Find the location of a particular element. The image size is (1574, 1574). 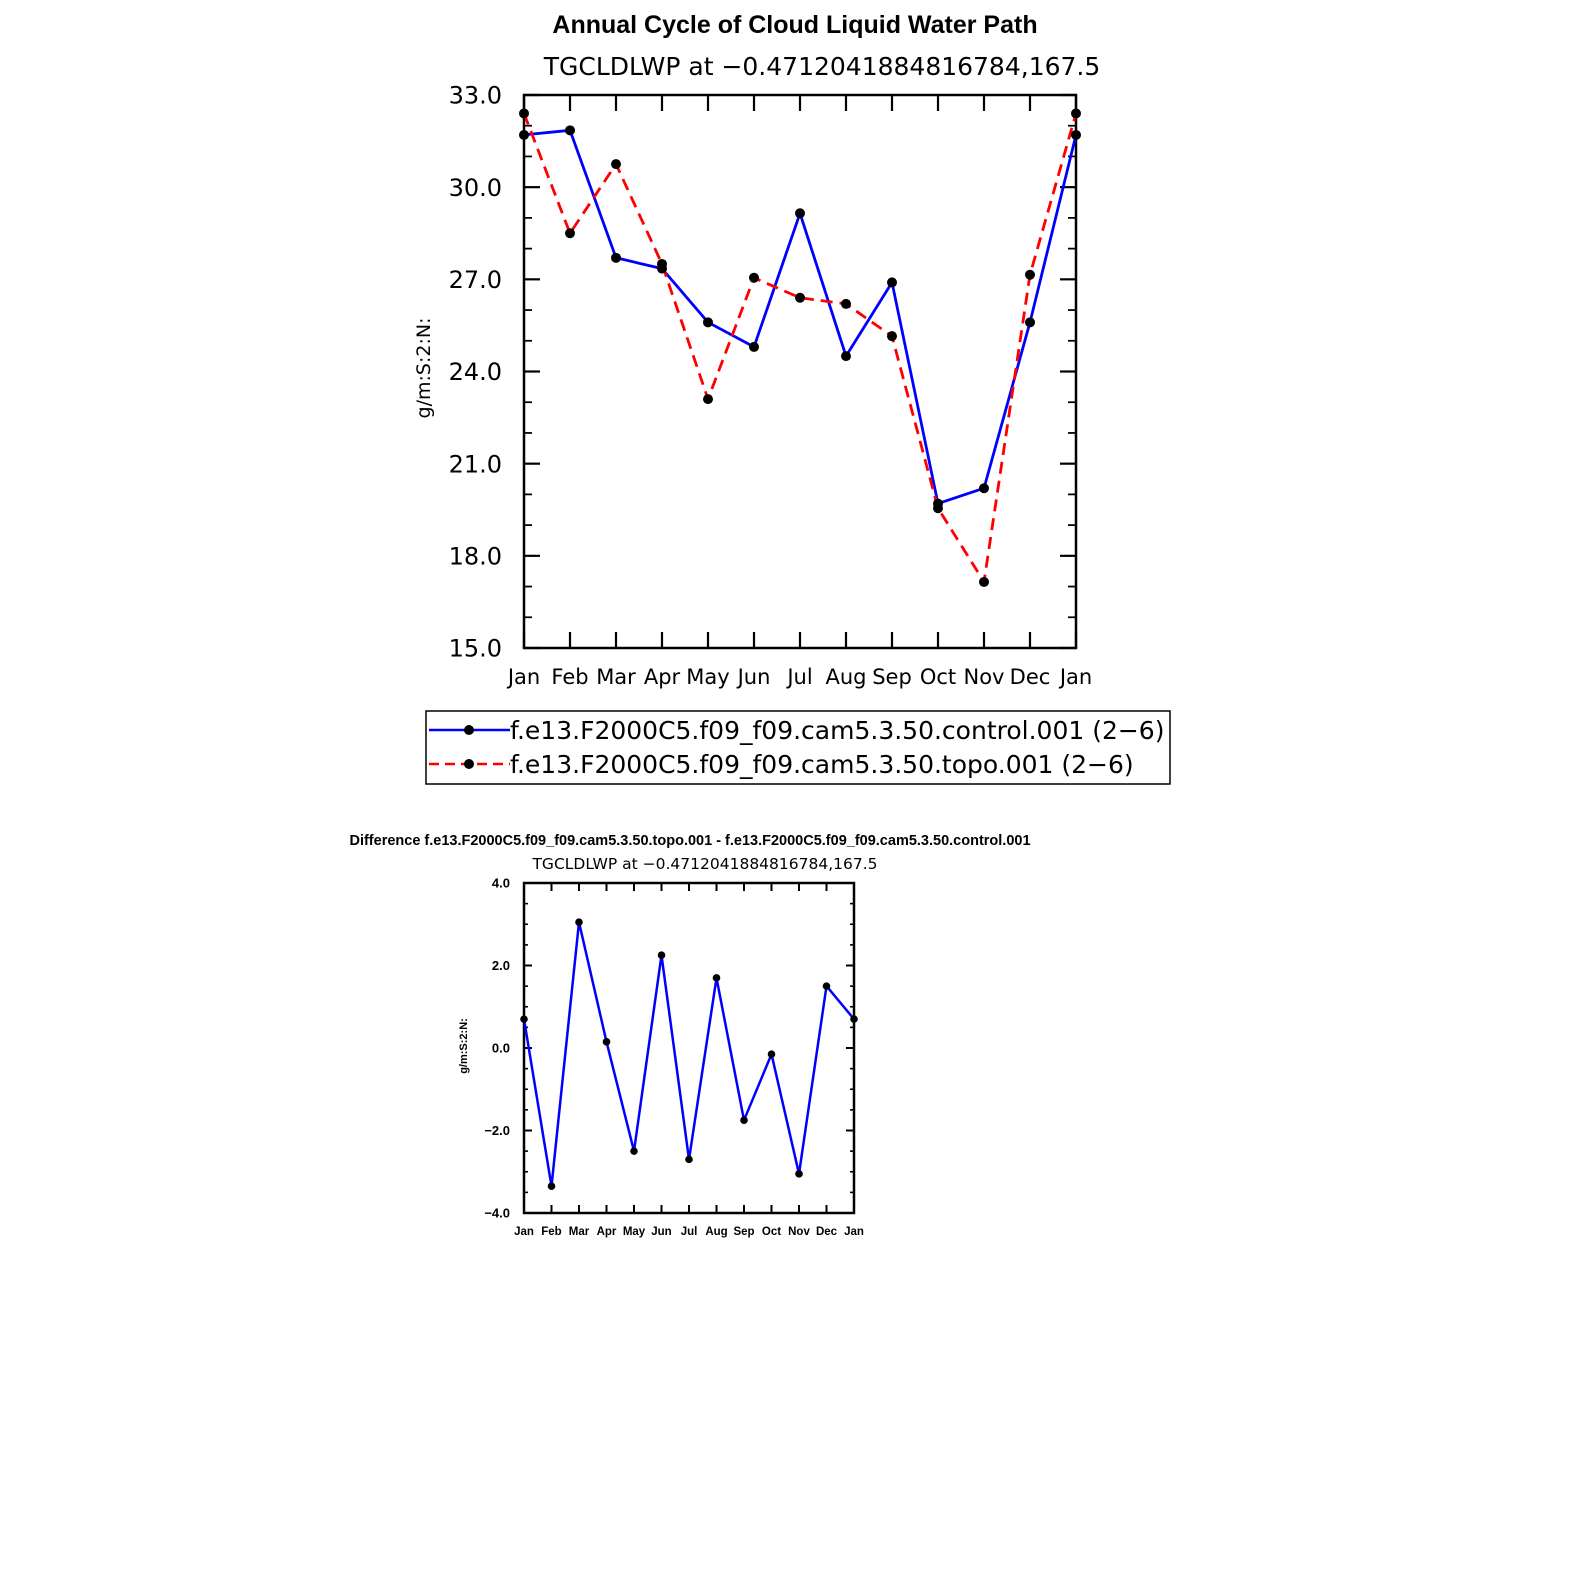

chart-title: Annual Cycle of Cloud Liquid Water Path is located at coordinates (794, 25).